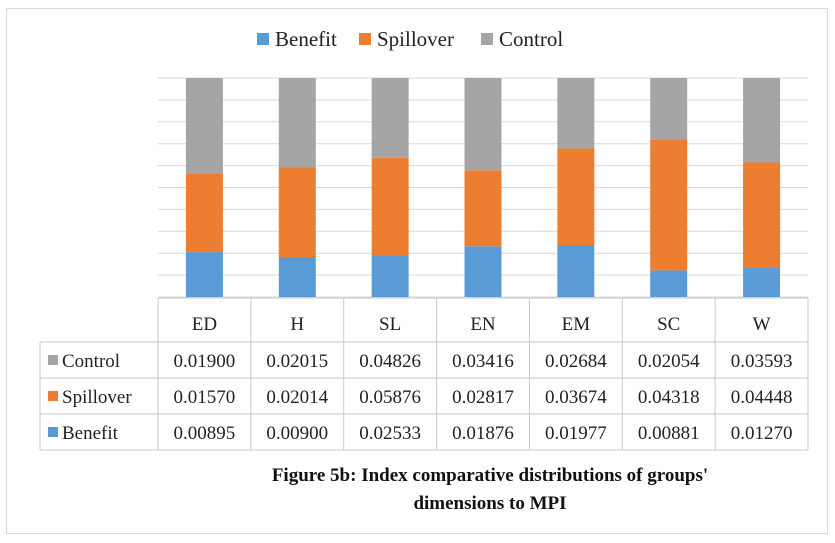 Image resolution: width=835 pixels, height=543 pixels. I want to click on bar-control-sl, so click(390, 118).